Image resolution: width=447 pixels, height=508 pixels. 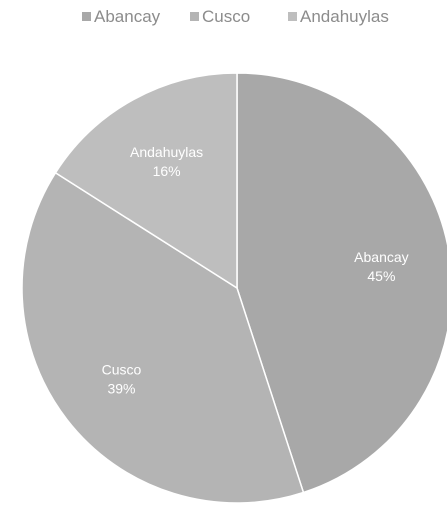 I want to click on legend-item-andahuylas: Andahuylas, so click(x=338, y=16).